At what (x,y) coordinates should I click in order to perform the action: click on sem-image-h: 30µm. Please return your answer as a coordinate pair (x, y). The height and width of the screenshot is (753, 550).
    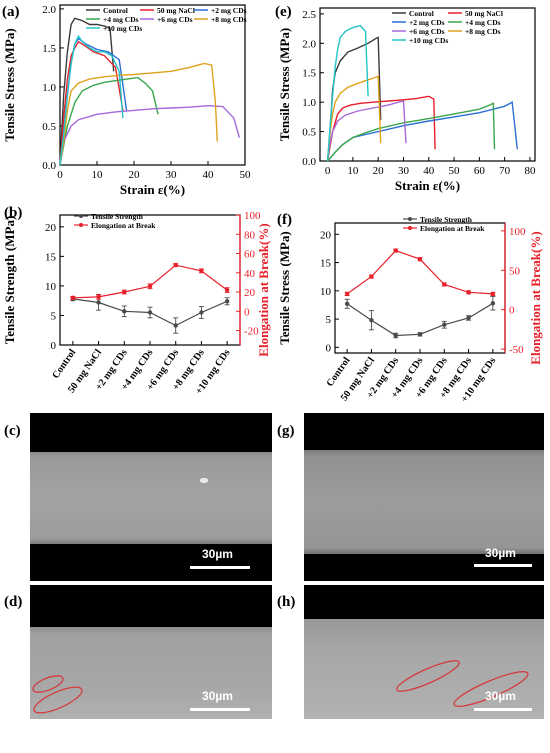
    Looking at the image, I should click on (424, 652).